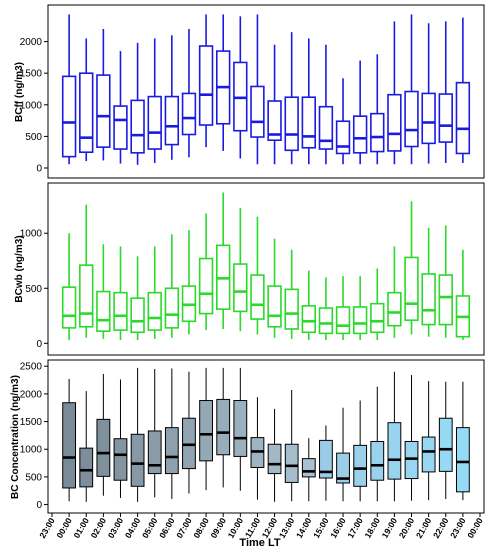 This screenshot has height=555, width=488. What do you see at coordinates (31, 422) in the screenshot?
I see `y-tick-label: 1500` at bounding box center [31, 422].